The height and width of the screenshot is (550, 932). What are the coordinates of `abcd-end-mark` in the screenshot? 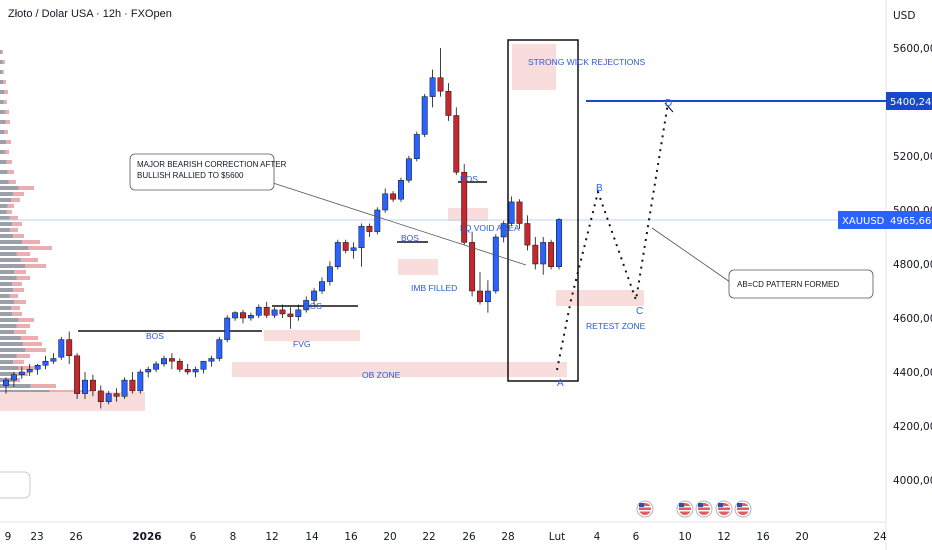 It's located at (669, 107).